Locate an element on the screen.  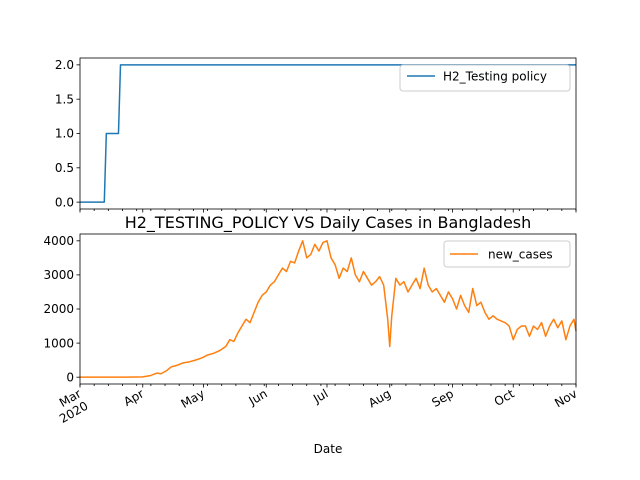
bottom-x-tick-label-line: Jul is located at coordinates (320, 396).